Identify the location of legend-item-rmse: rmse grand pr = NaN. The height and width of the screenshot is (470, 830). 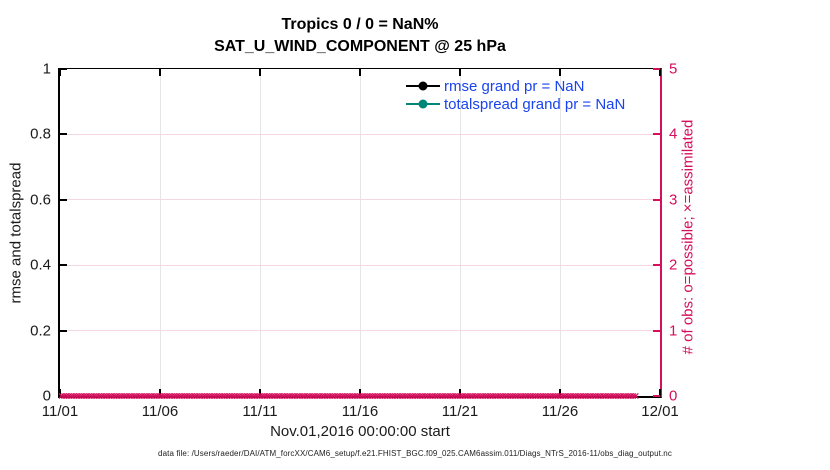
(515, 86).